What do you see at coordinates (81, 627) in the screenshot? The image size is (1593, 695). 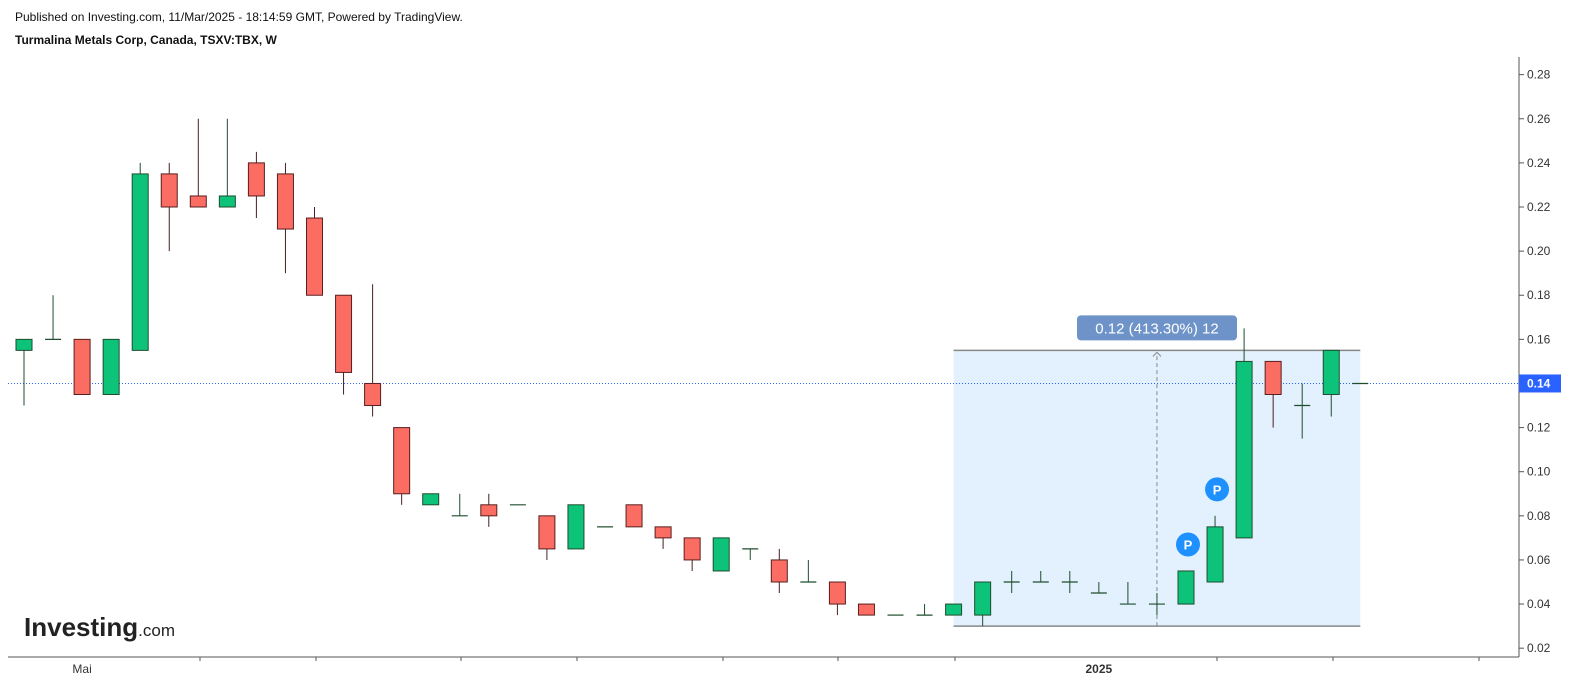 I see `logo-name: Investing` at bounding box center [81, 627].